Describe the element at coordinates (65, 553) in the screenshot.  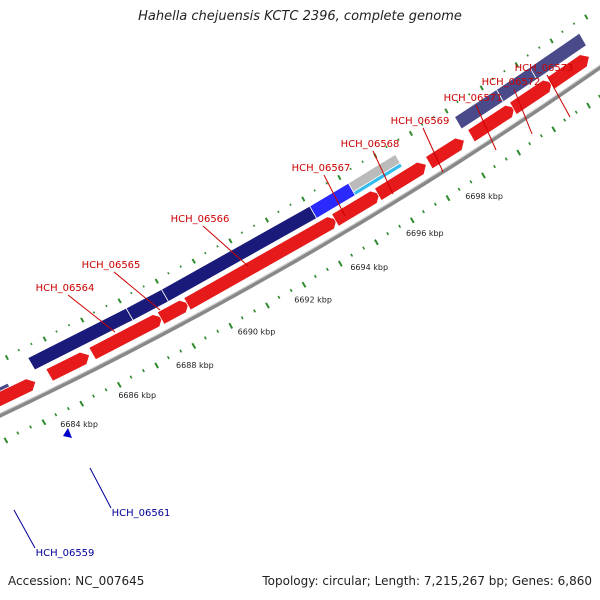
I see `gene-label: HCH_06559` at that location.